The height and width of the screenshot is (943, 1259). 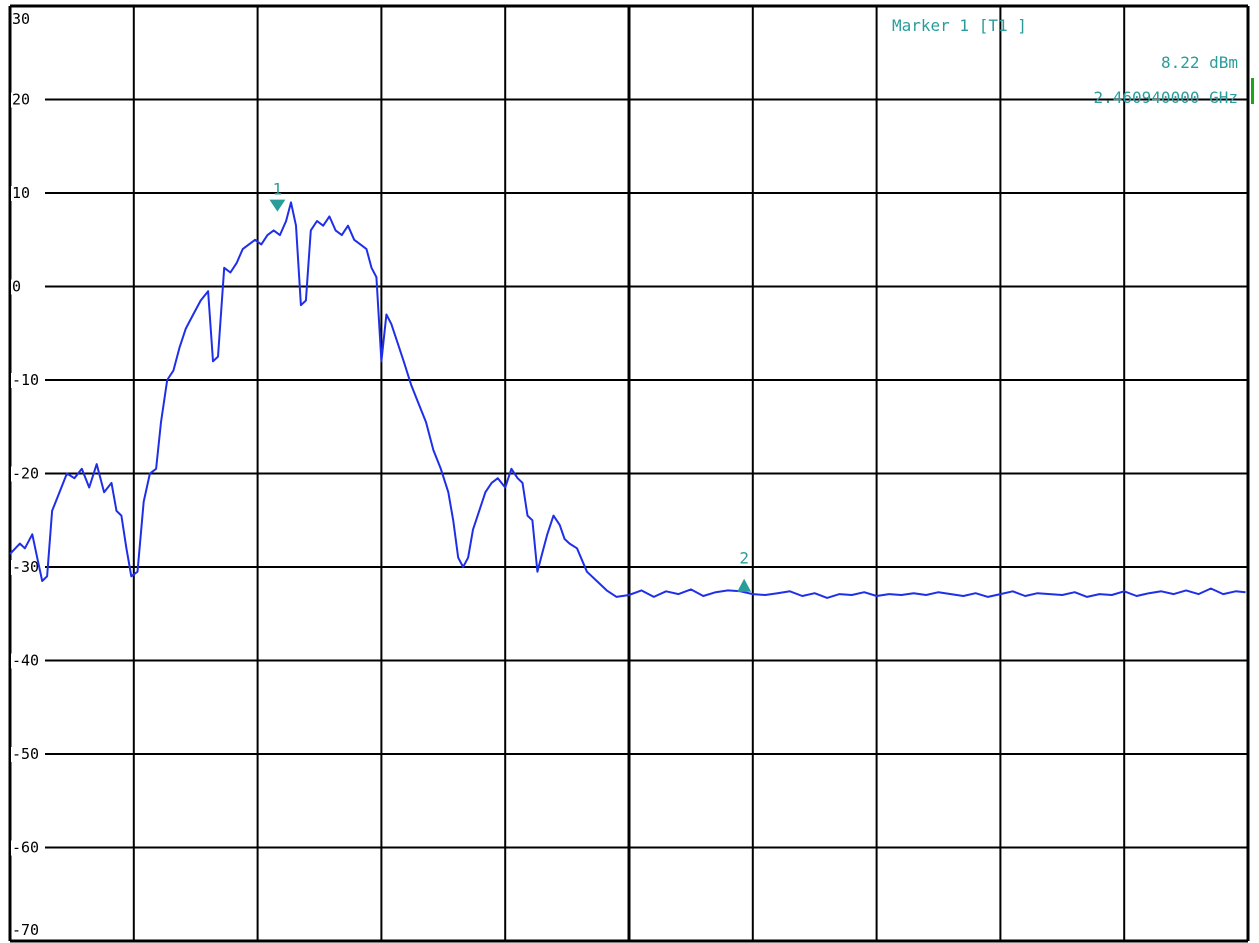 I want to click on right-edge-indicator, so click(x=1252, y=91).